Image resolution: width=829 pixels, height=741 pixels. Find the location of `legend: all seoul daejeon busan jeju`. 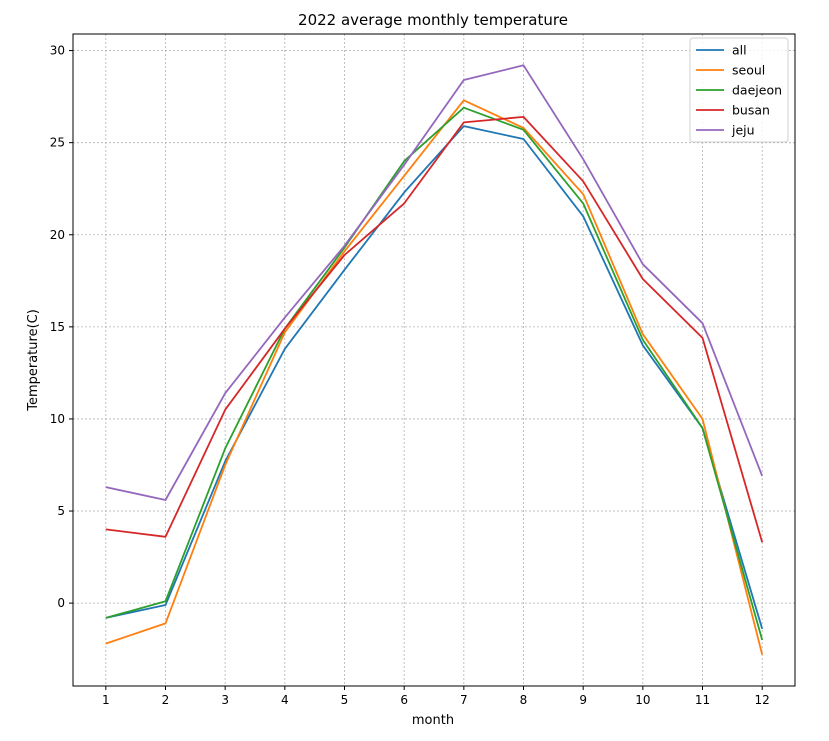

legend: all seoul daejeon busan jeju is located at coordinates (739, 90).